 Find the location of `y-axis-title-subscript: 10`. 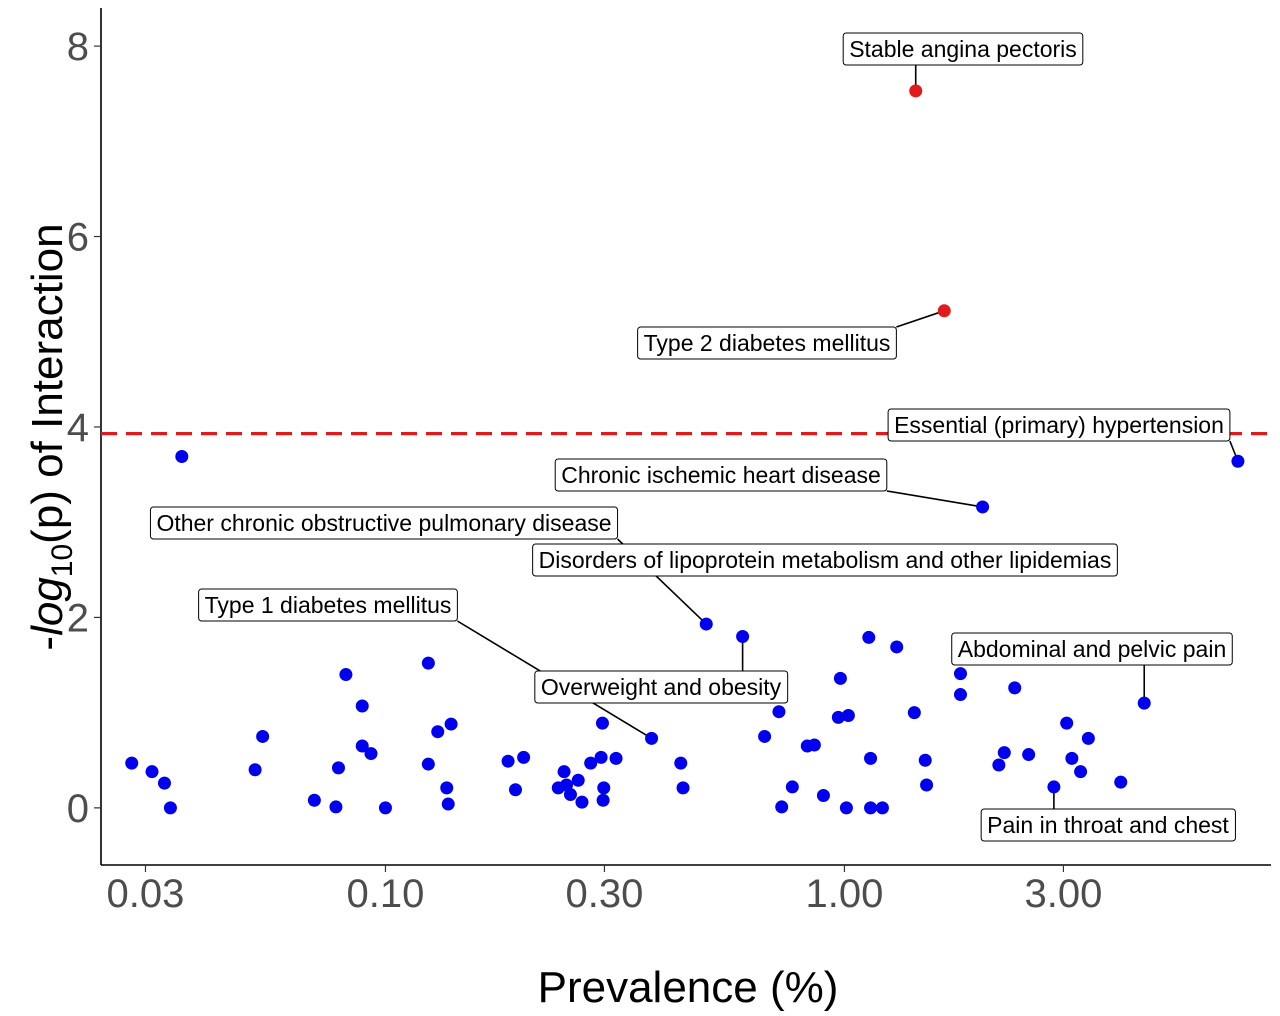

y-axis-title-subscript: 10 is located at coordinates (62, 560).